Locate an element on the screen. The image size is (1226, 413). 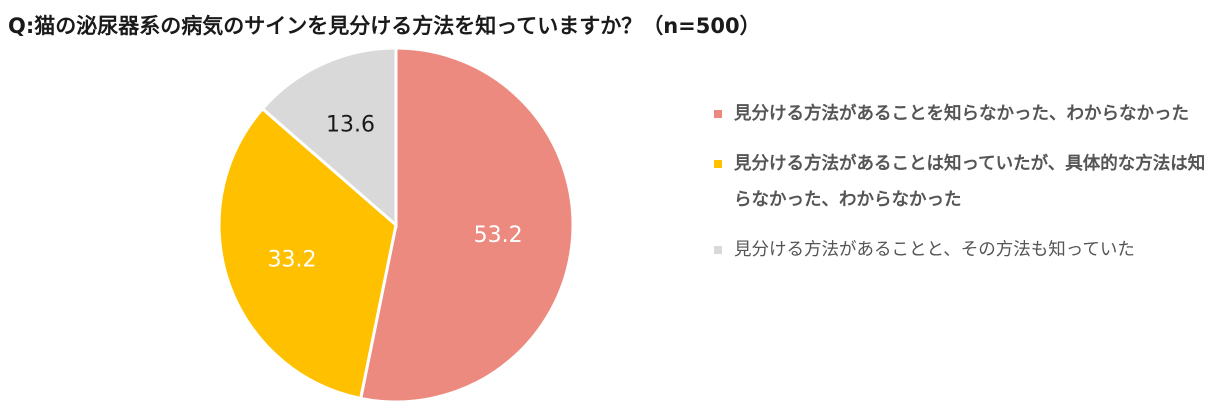
legend-item-partial: 見分ける方法があることは知っていたが、具体的な方法は知らなかった、わからなかった is located at coordinates (966, 182).